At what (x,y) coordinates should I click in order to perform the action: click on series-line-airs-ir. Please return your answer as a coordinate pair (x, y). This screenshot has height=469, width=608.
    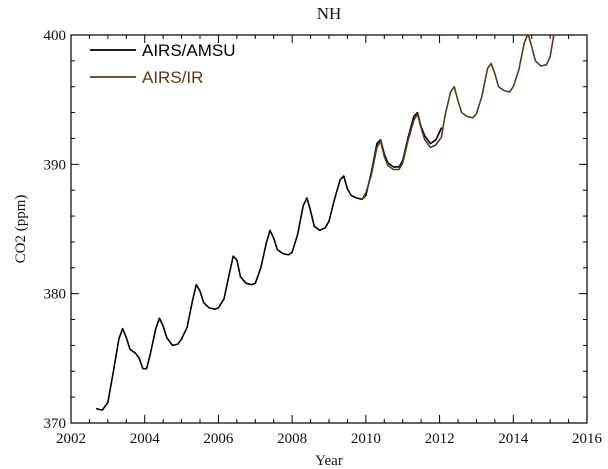
    Looking at the image, I should click on (458, 118).